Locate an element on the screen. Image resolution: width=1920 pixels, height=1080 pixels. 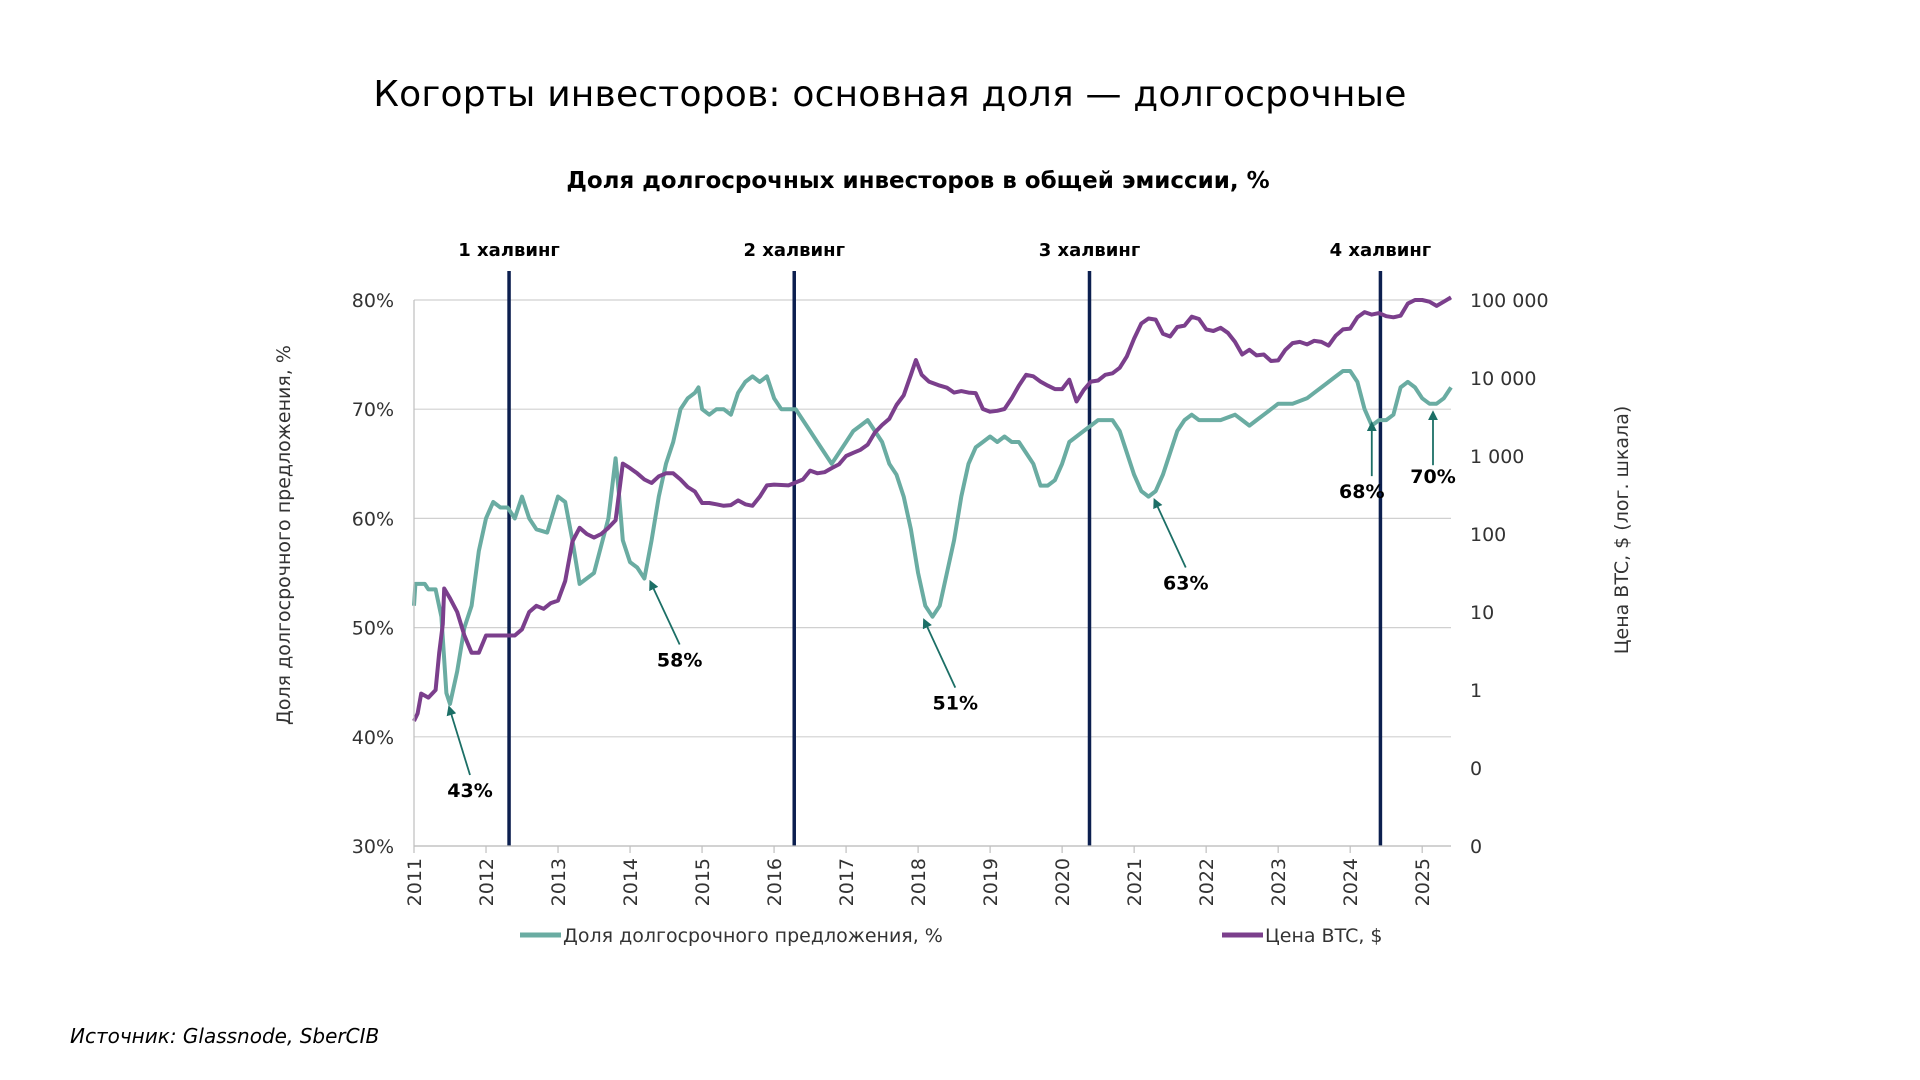
x-tick-label: 2025 is located at coordinates (1423, 882).